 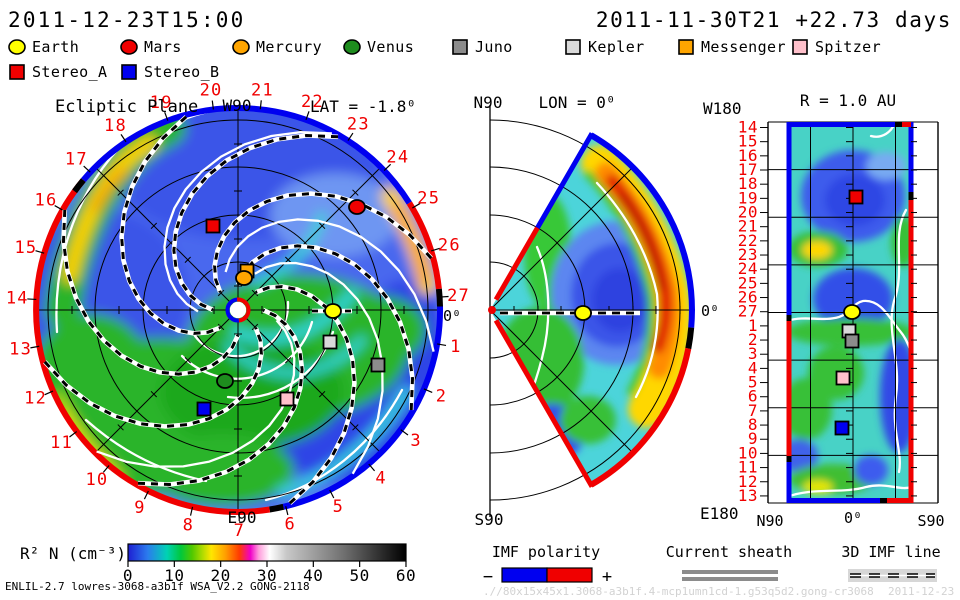 What do you see at coordinates (363, 106) in the screenshot?
I see `ecliptic-lat-label: LAT = -1.8⁰` at bounding box center [363, 106].